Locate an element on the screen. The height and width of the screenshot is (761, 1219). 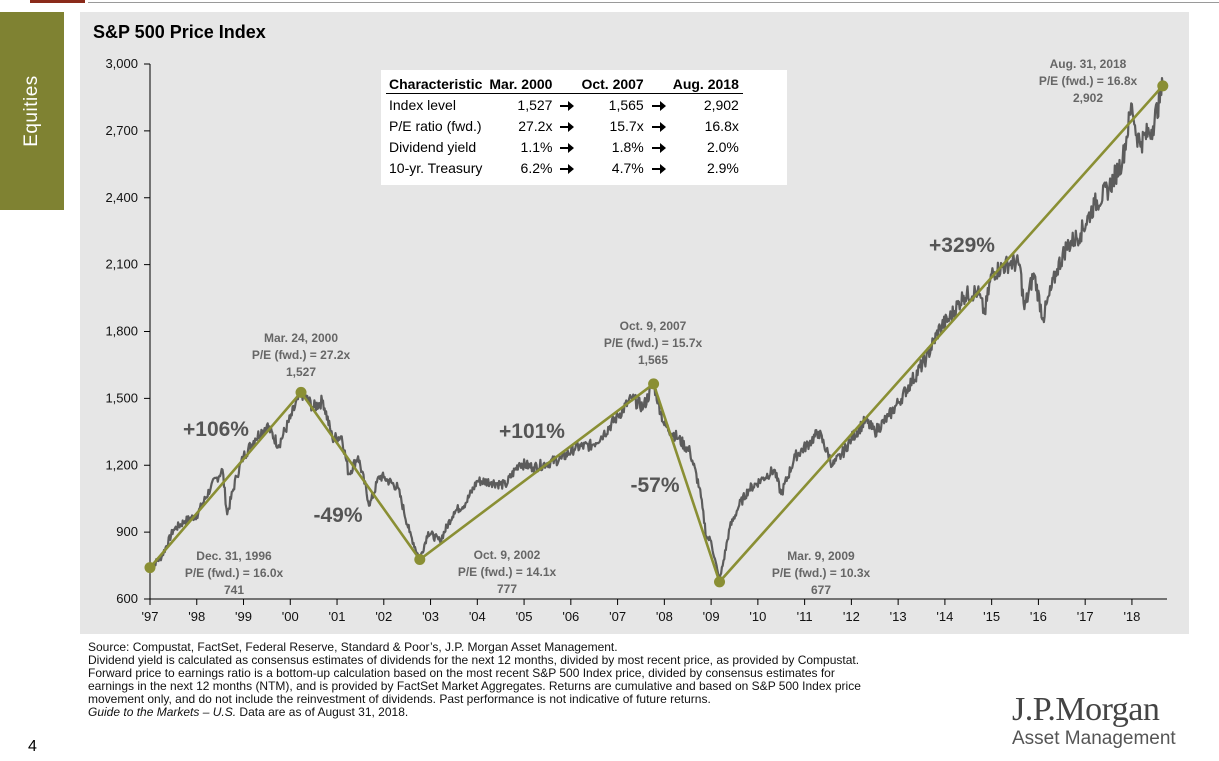
y-tick-label: 1,500 is located at coordinates (121, 397).